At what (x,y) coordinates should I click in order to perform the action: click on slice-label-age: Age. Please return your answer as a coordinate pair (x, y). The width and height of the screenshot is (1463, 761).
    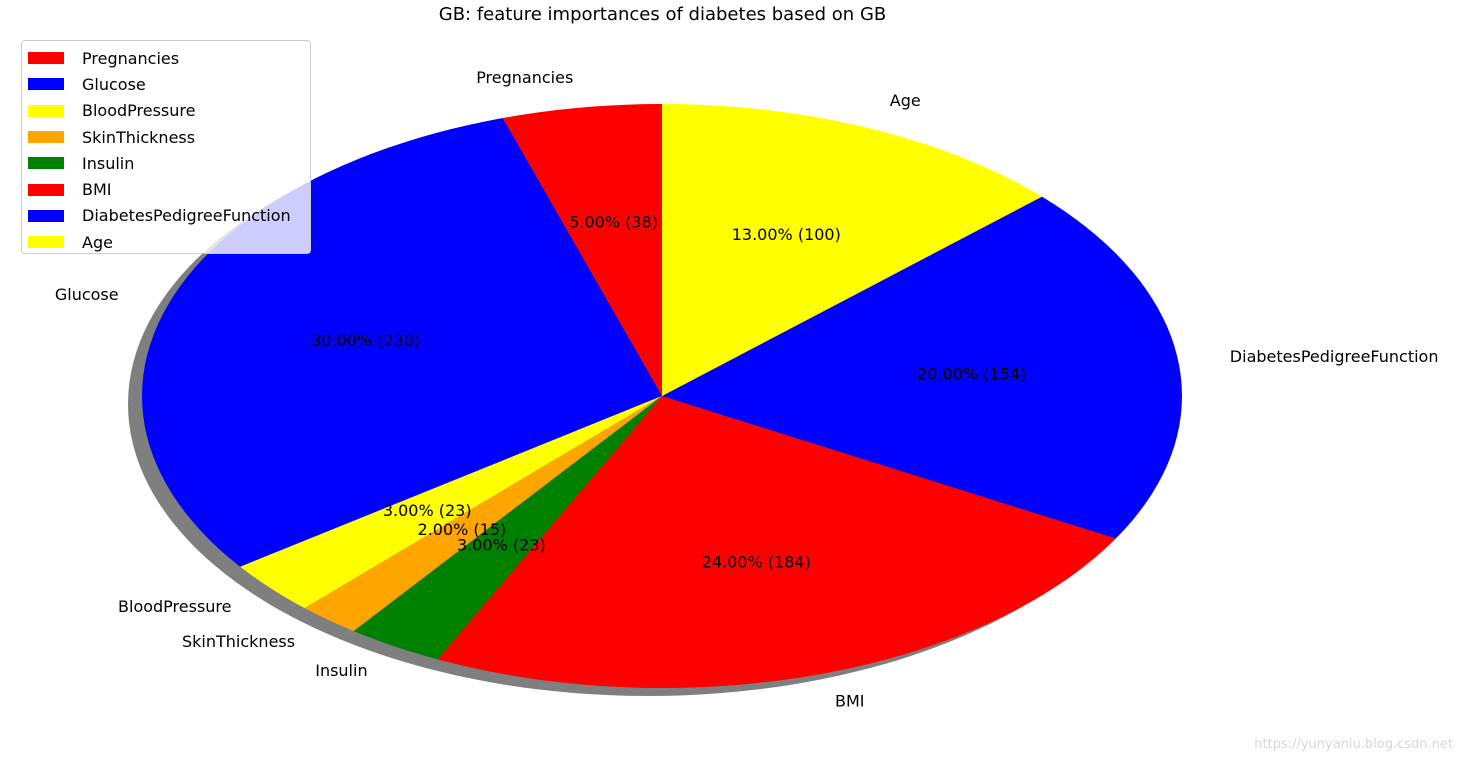
    Looking at the image, I should click on (905, 100).